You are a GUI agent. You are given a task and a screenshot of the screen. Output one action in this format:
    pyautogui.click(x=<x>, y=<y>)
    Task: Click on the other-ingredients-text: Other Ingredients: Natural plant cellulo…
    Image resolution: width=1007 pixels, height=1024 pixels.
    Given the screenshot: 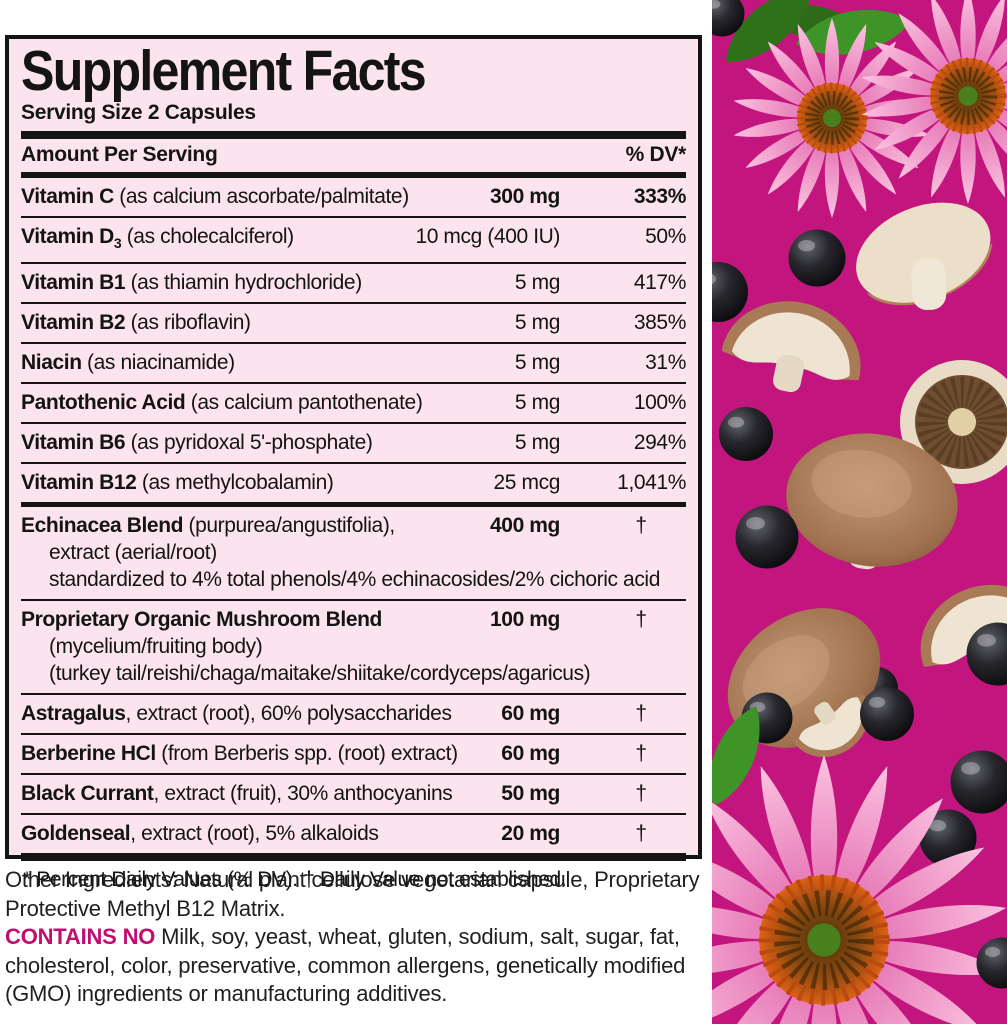 What is the action you would take?
    pyautogui.click(x=352, y=894)
    